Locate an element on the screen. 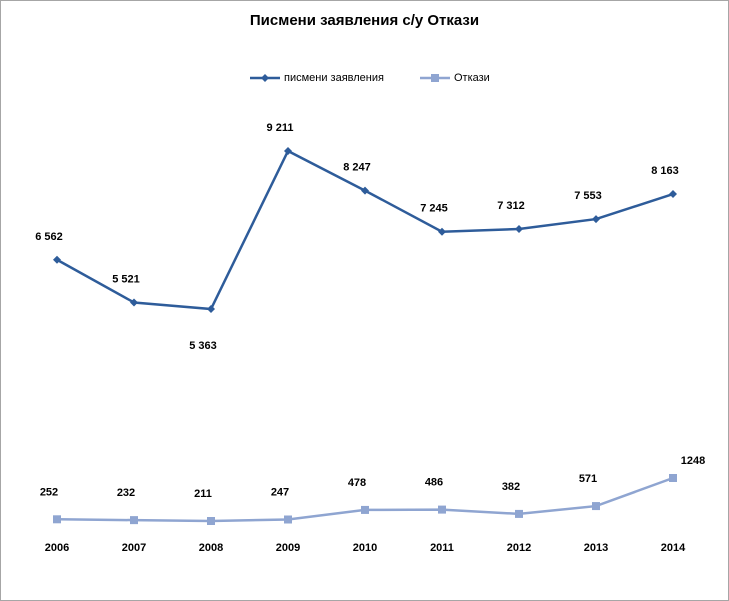 This screenshot has width=729, height=601. legend-label-series-2: Откази is located at coordinates (472, 78).